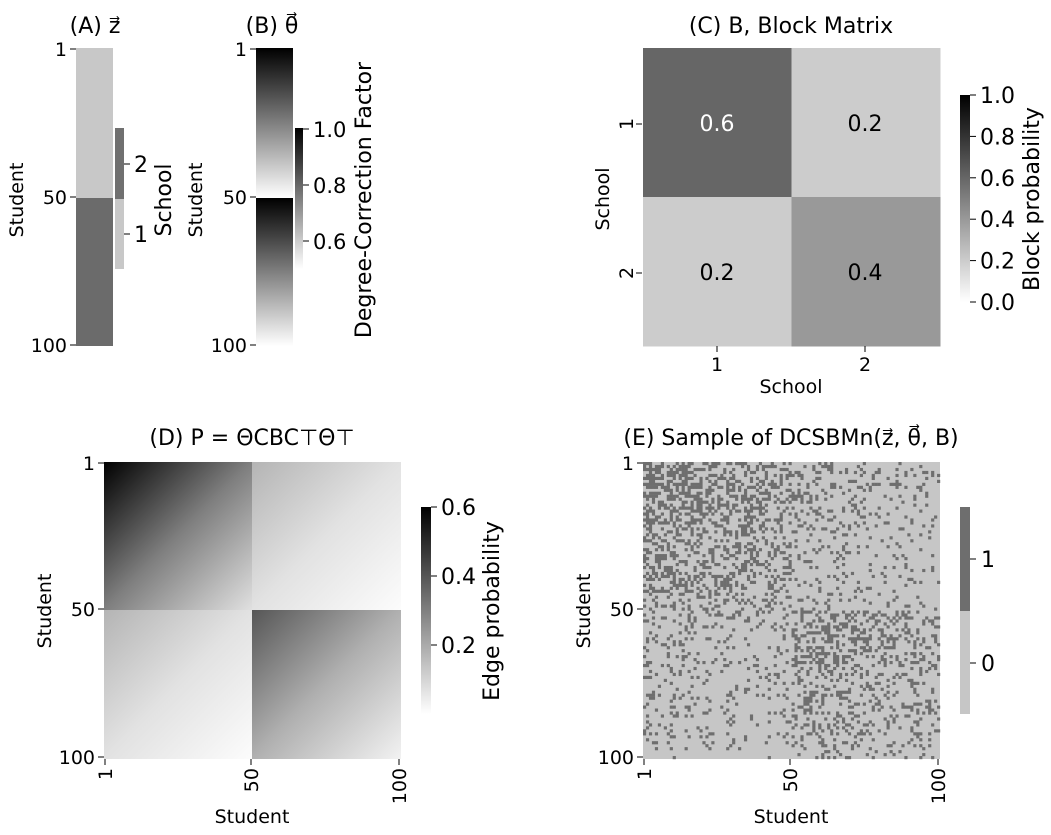 Image resolution: width=1051 pixels, height=835 pixels. What do you see at coordinates (141, 165) in the screenshot?
I see `panel-a-colorbar-tick-label: 2` at bounding box center [141, 165].